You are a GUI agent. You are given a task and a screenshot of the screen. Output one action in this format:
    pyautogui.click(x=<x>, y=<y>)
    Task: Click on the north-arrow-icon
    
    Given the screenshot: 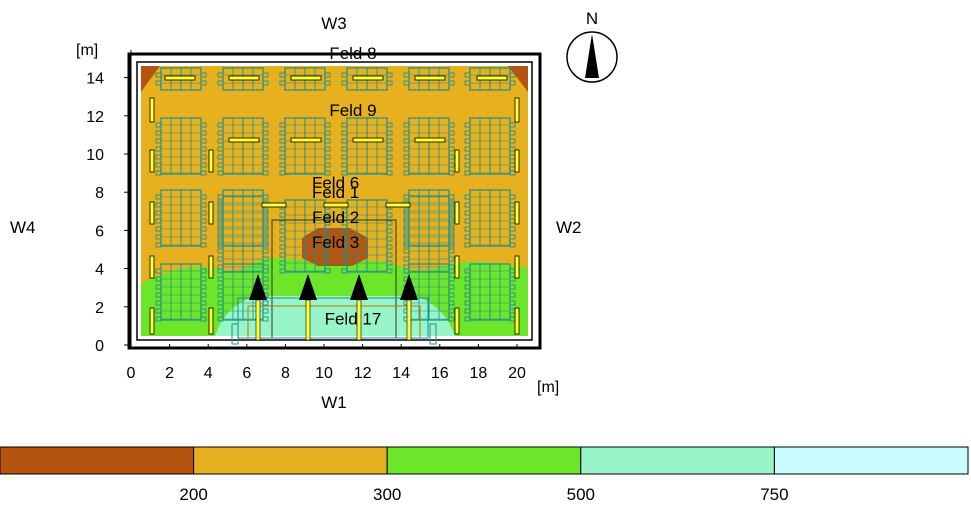 What is the action you would take?
    pyautogui.click(x=592, y=56)
    